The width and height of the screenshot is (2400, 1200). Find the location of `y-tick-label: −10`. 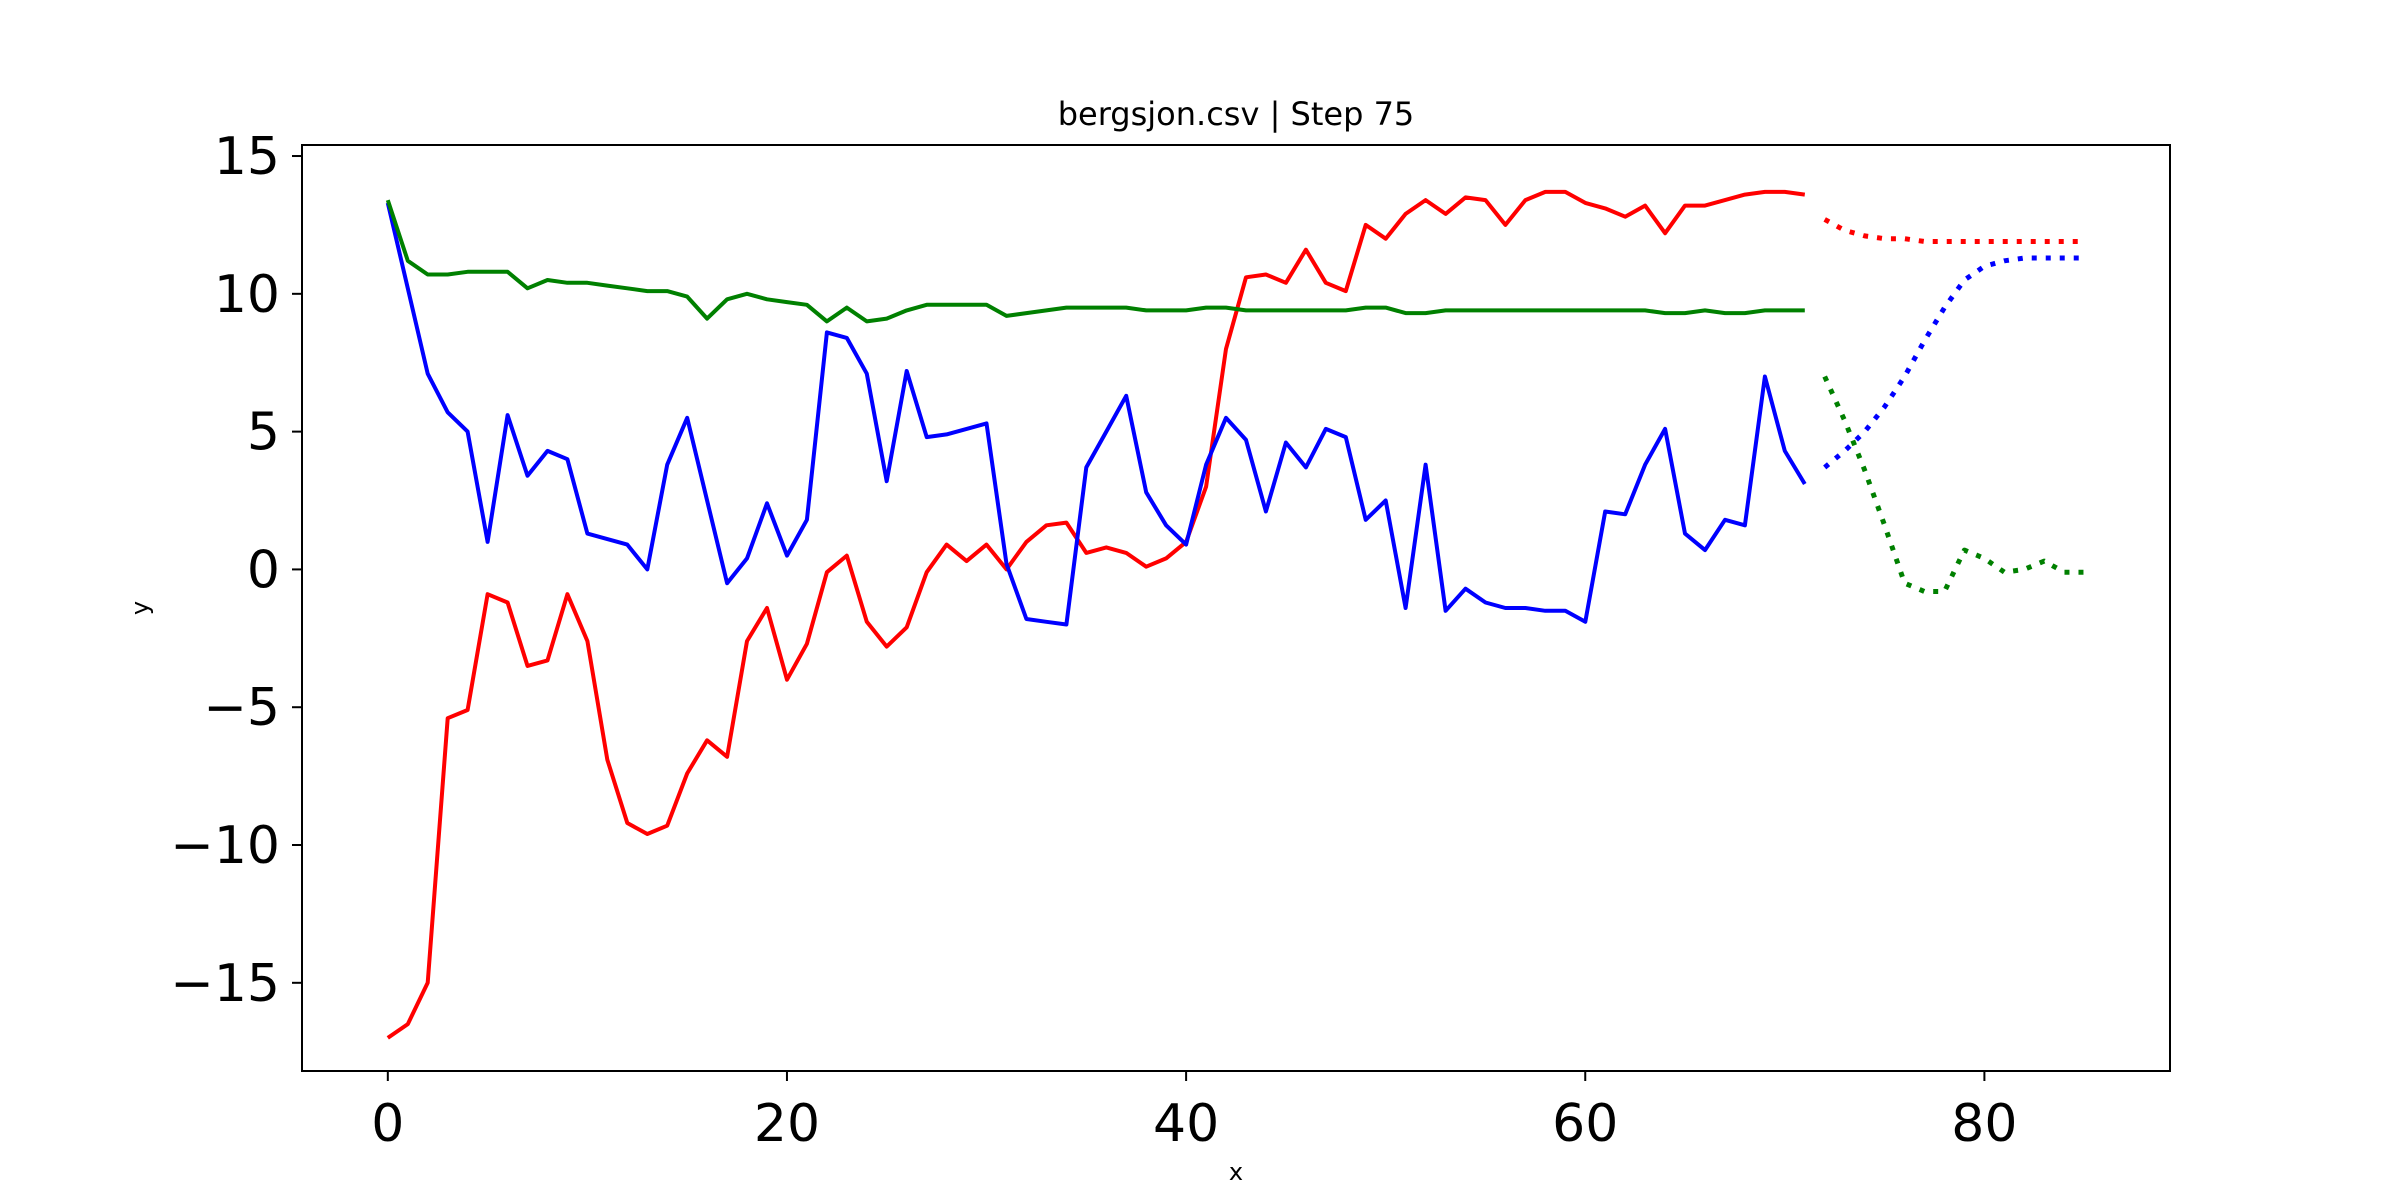

y-tick-label: −10 is located at coordinates (225, 846).